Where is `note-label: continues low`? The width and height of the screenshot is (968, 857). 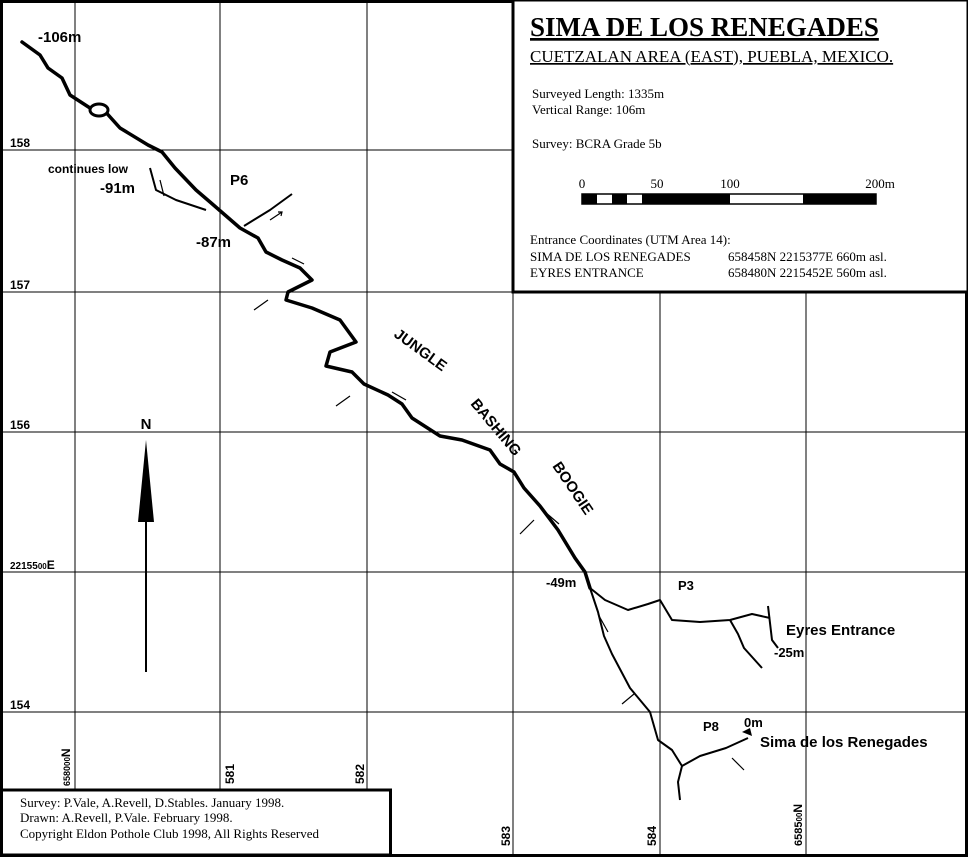
note-label: continues low is located at coordinates (88, 169).